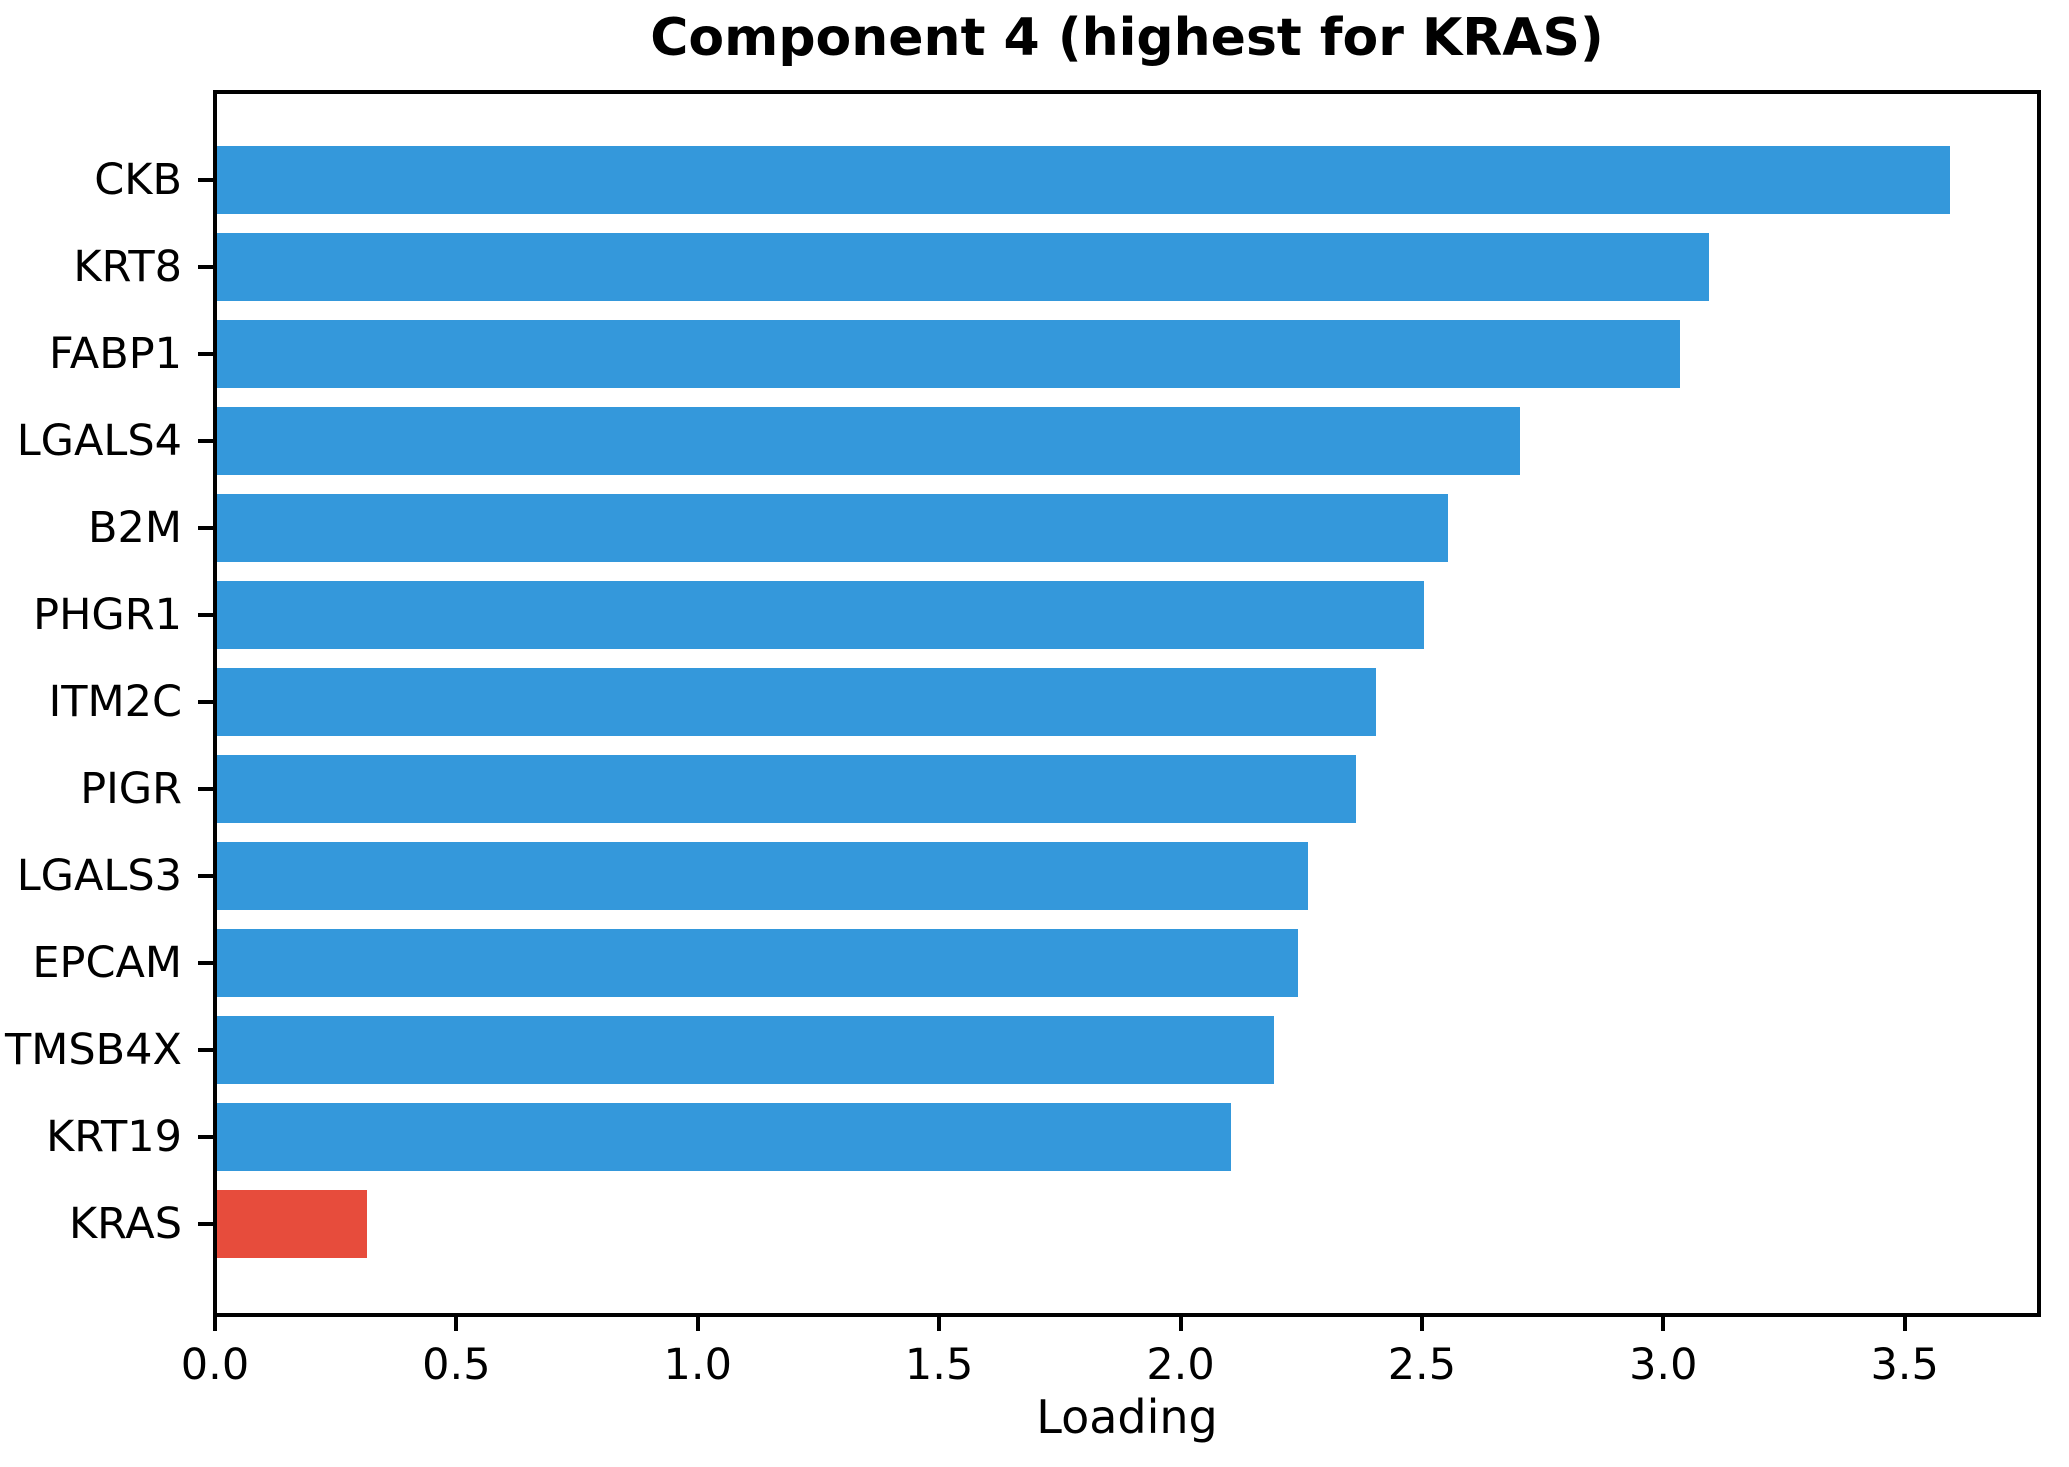 This screenshot has height=1467, width=2069. What do you see at coordinates (963, 267) in the screenshot?
I see `bar-krt8` at bounding box center [963, 267].